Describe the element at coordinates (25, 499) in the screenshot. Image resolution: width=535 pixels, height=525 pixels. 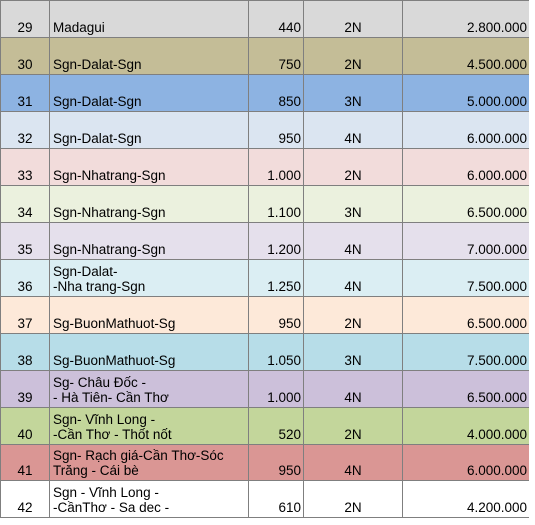
I see `cell-row-number: 42` at that location.